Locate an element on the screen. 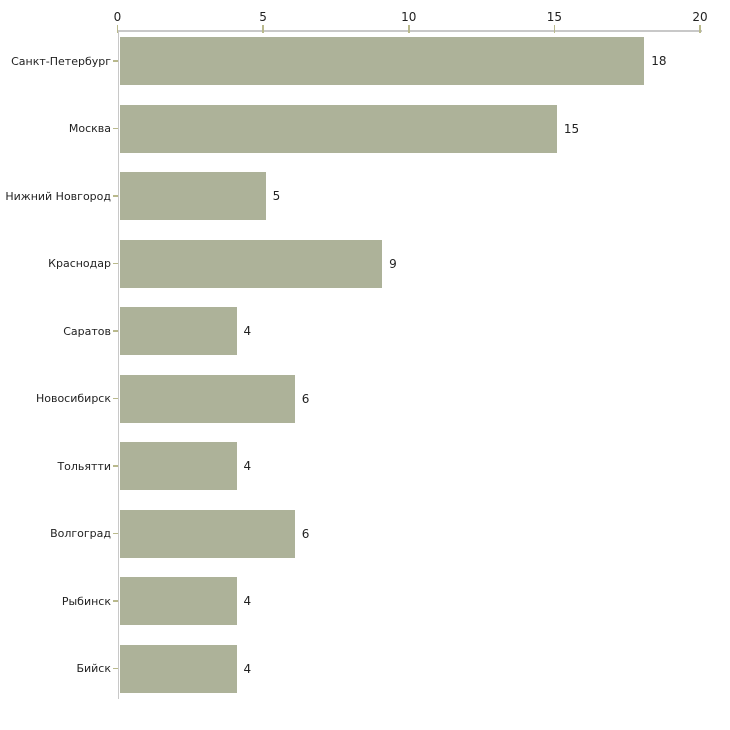  category-label: Краснодар is located at coordinates (79, 263).